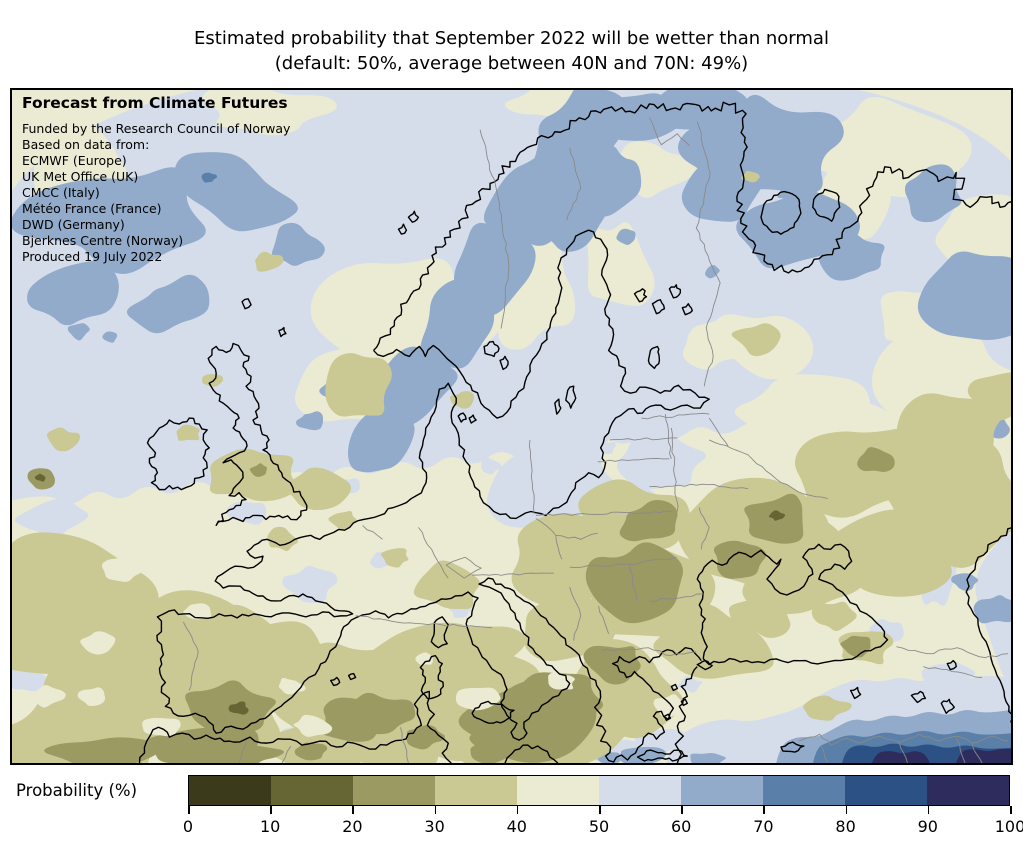  Describe the element at coordinates (599, 826) in the screenshot. I see `colorbar-tick-label: 50` at that location.